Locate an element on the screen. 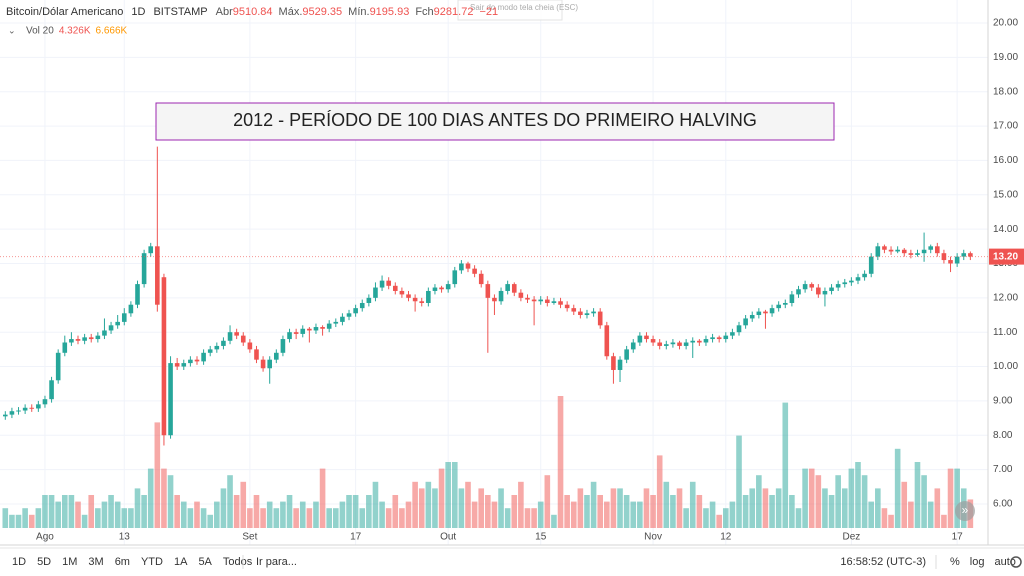 Image resolution: width=1024 pixels, height=576 pixels. price-axis is located at coordinates (1006, 272).